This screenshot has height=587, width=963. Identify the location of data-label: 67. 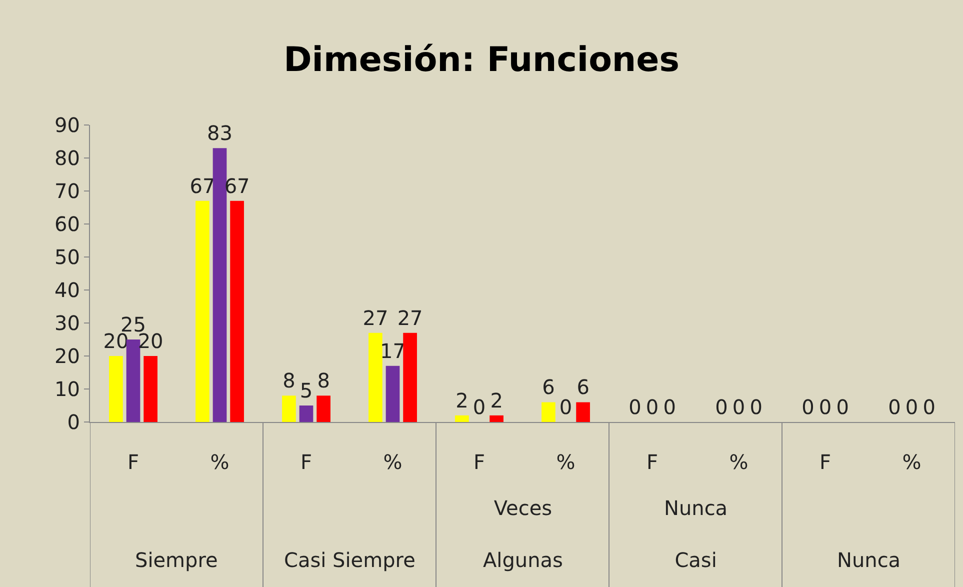
(203, 186).